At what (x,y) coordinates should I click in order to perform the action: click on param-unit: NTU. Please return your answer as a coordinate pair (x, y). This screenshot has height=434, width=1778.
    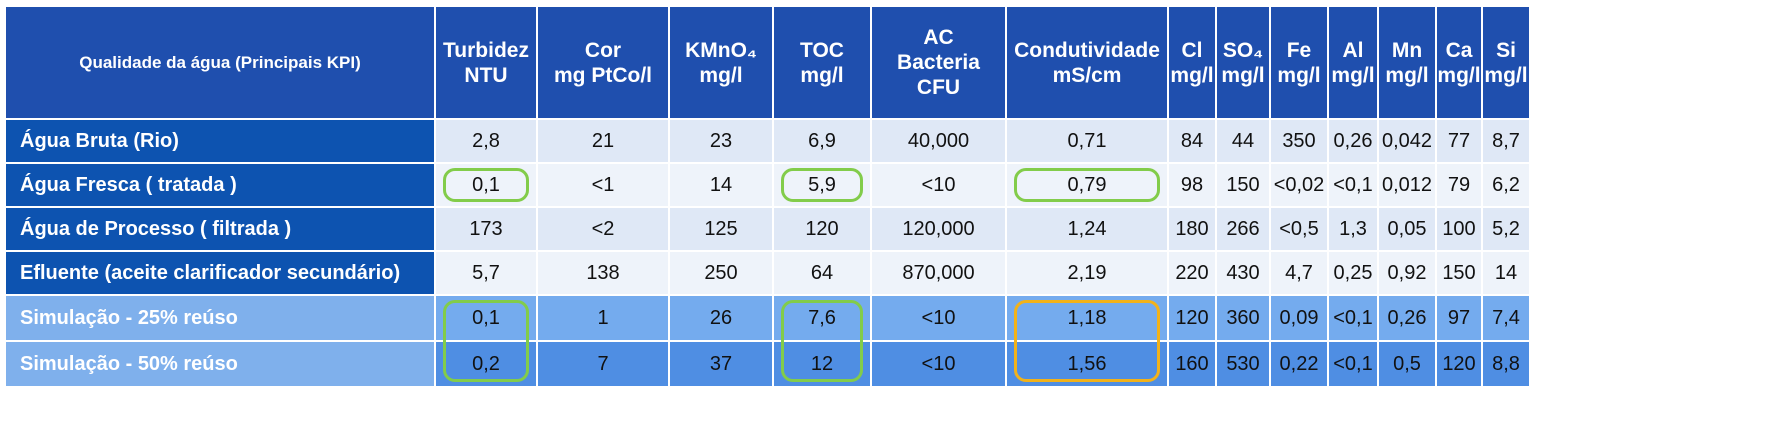
    Looking at the image, I should click on (486, 75).